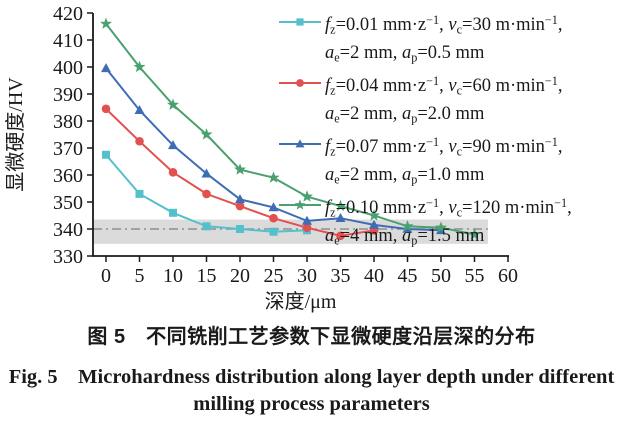  What do you see at coordinates (371, 235) in the screenshot?
I see `legend-text-segment: =4 mm,` at bounding box center [371, 235].